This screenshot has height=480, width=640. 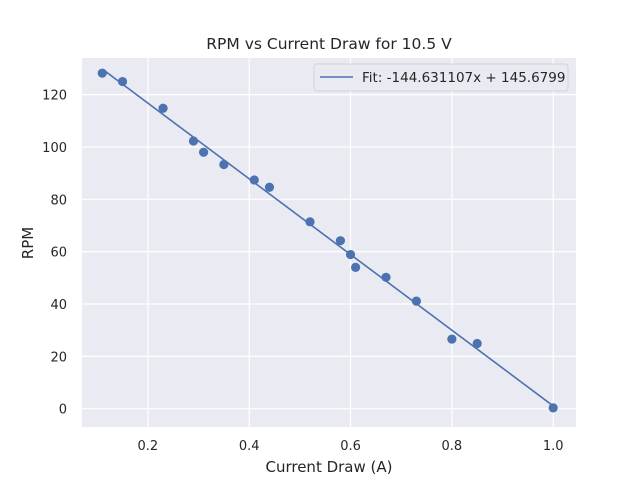 What do you see at coordinates (63, 410) in the screenshot?
I see `y-tick-label: 0` at bounding box center [63, 410].